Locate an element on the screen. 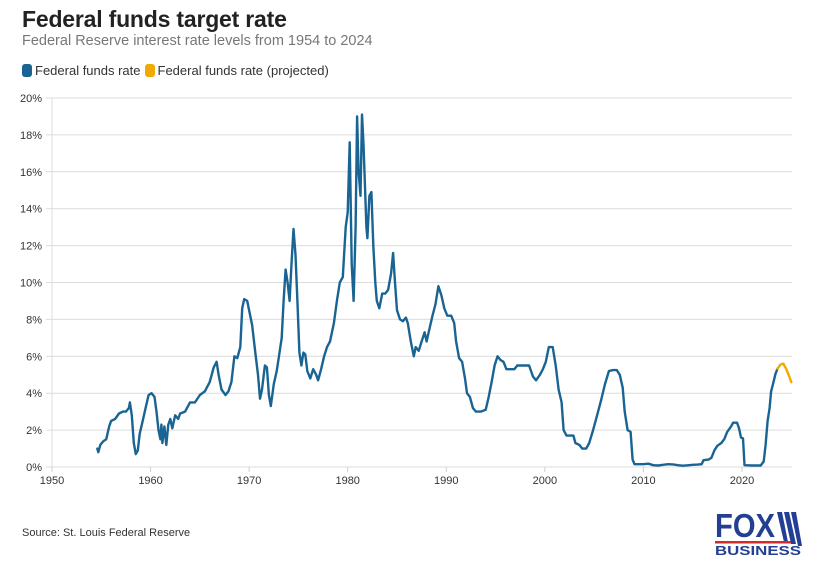 Image resolution: width=835 pixels, height=568 pixels. x-tick-label: 1990 is located at coordinates (446, 481).